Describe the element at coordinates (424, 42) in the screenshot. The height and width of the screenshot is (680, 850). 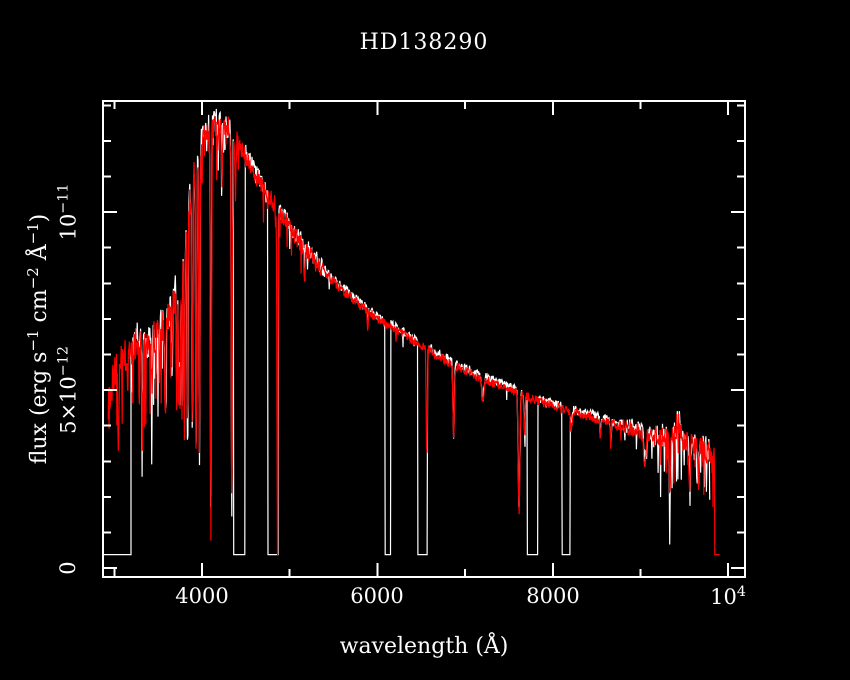
I see `chart-title: HD138290` at that location.